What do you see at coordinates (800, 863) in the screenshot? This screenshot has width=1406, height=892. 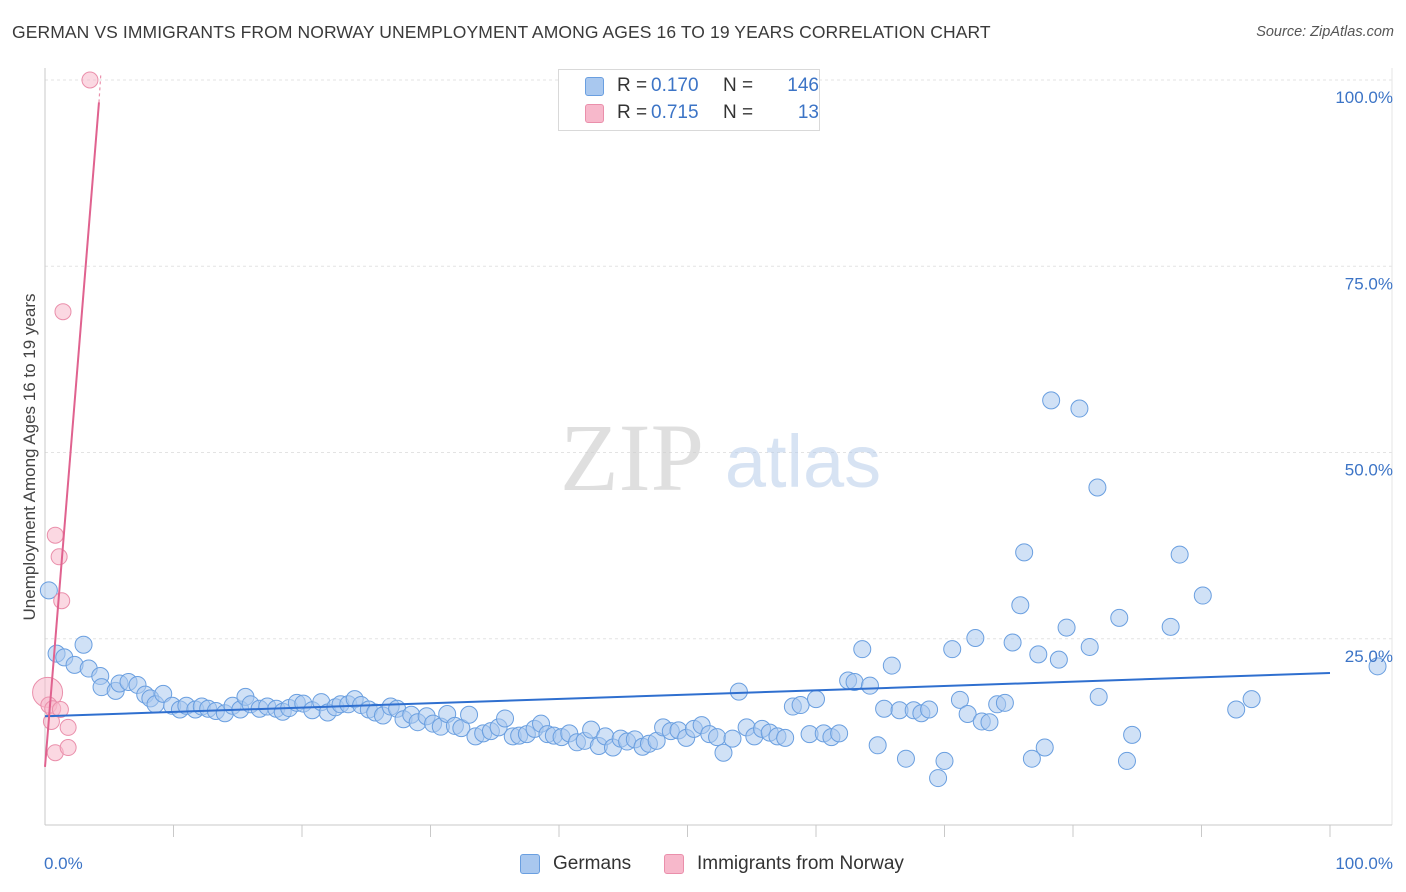 I see `legend-label: Immigrants from Norway` at bounding box center [800, 863].